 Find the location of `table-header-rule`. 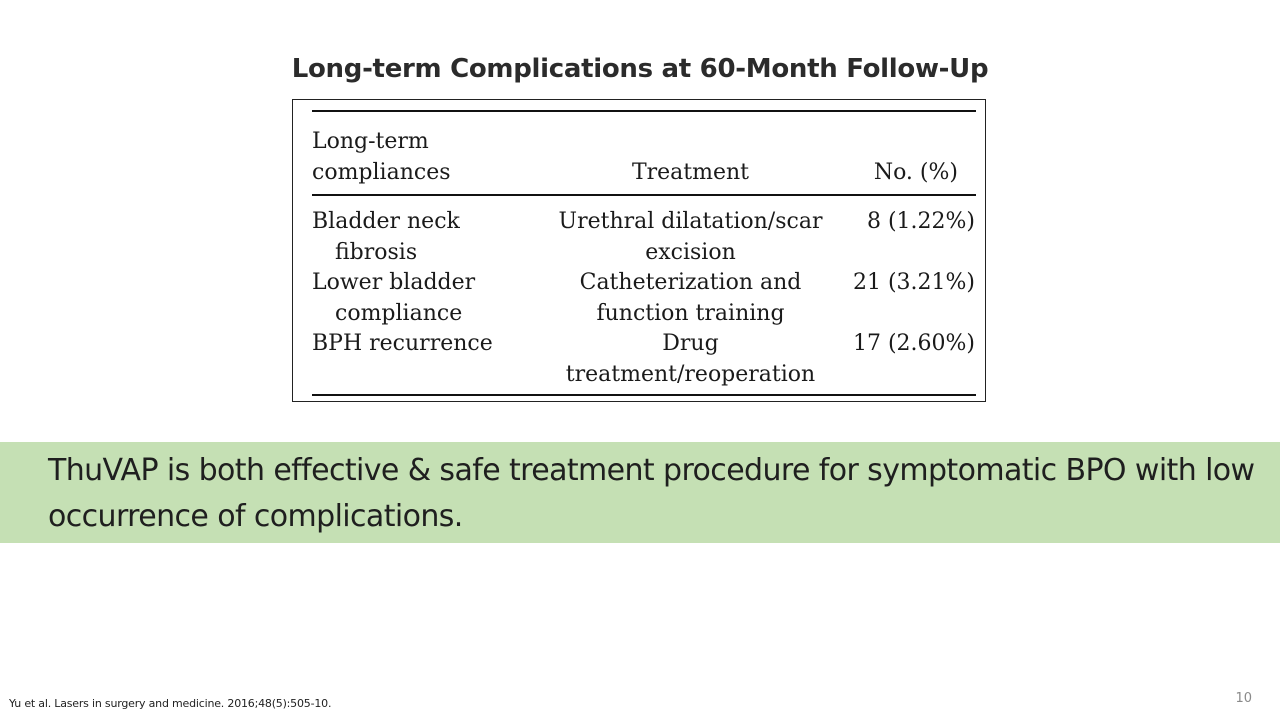

table-header-rule is located at coordinates (644, 195).